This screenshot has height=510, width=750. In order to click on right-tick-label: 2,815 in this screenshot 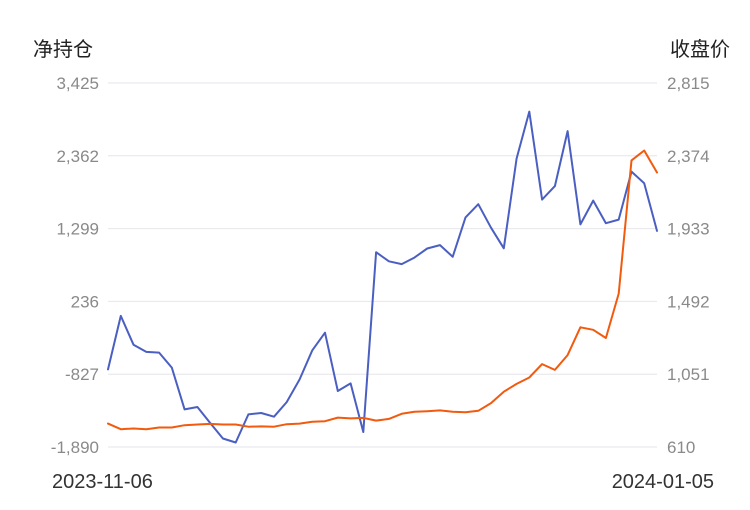, I will do `click(688, 83)`.